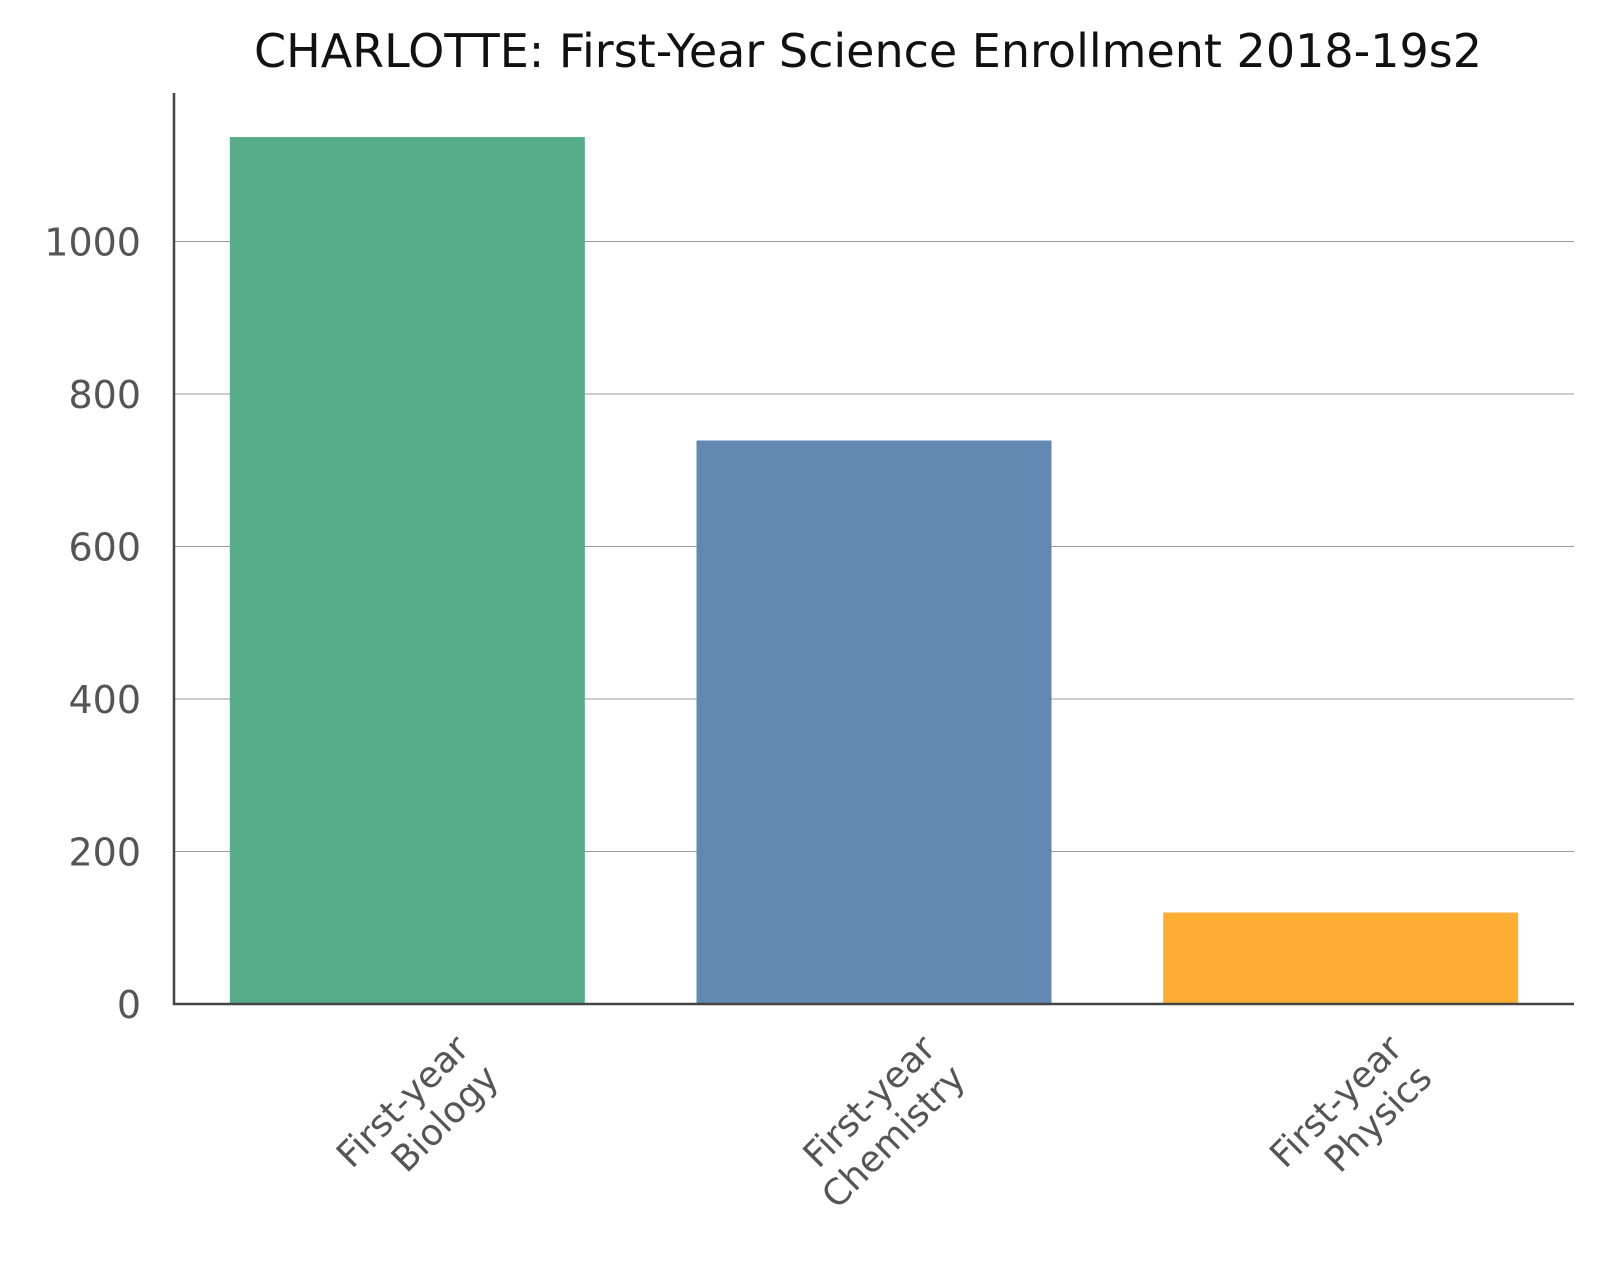  I want to click on y-tick-label: 800, so click(104, 395).